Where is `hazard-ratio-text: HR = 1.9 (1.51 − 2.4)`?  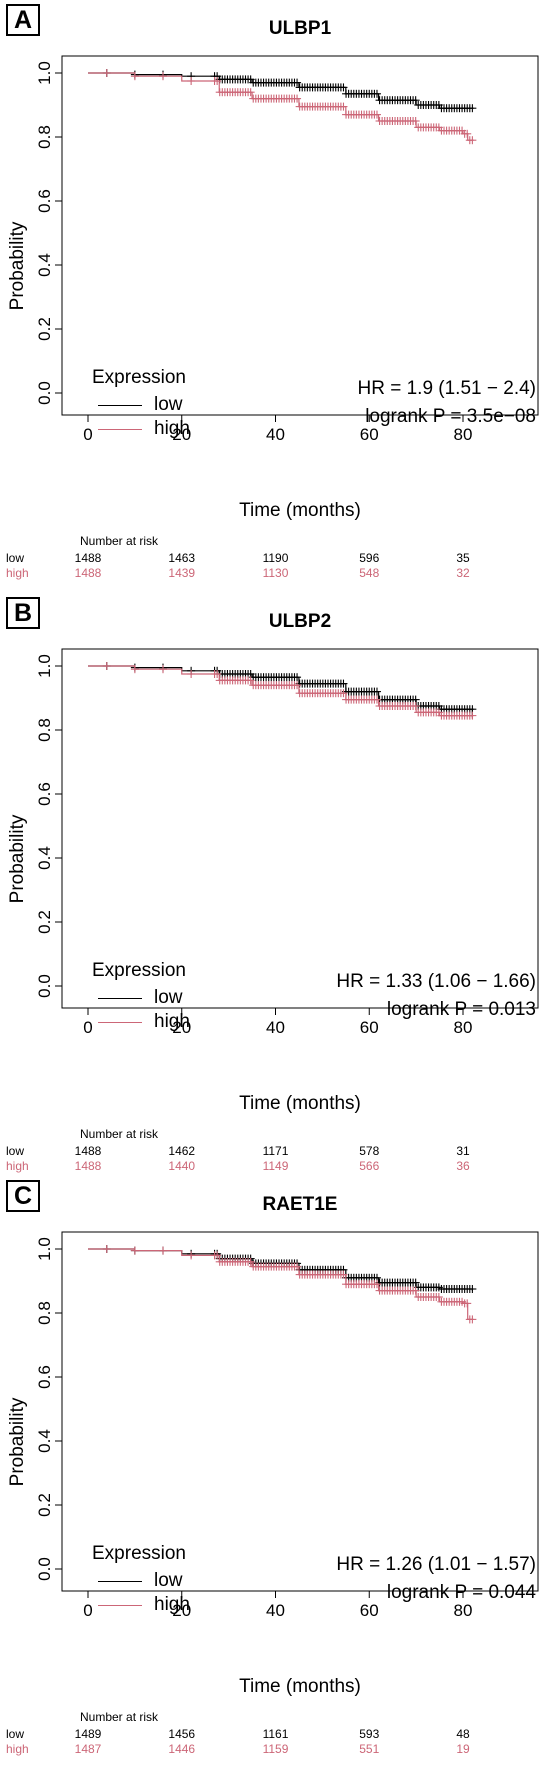 hazard-ratio-text: HR = 1.9 (1.51 − 2.4) is located at coordinates (447, 388).